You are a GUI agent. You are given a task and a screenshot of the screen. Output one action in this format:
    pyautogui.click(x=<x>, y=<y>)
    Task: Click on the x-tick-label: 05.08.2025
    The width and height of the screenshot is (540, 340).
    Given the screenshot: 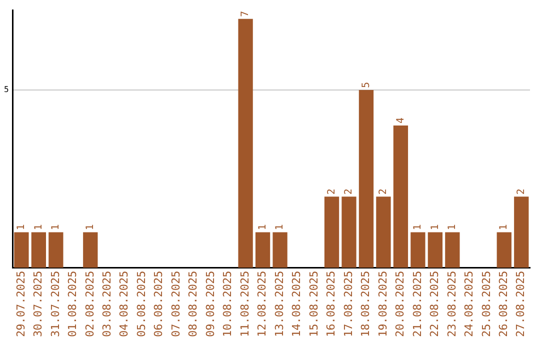 What is the action you would take?
    pyautogui.click(x=141, y=304)
    